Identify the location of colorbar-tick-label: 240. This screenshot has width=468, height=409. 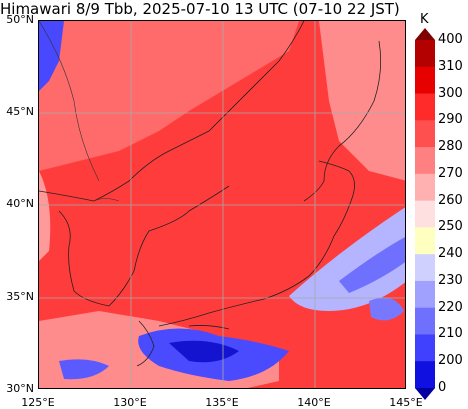
(450, 254).